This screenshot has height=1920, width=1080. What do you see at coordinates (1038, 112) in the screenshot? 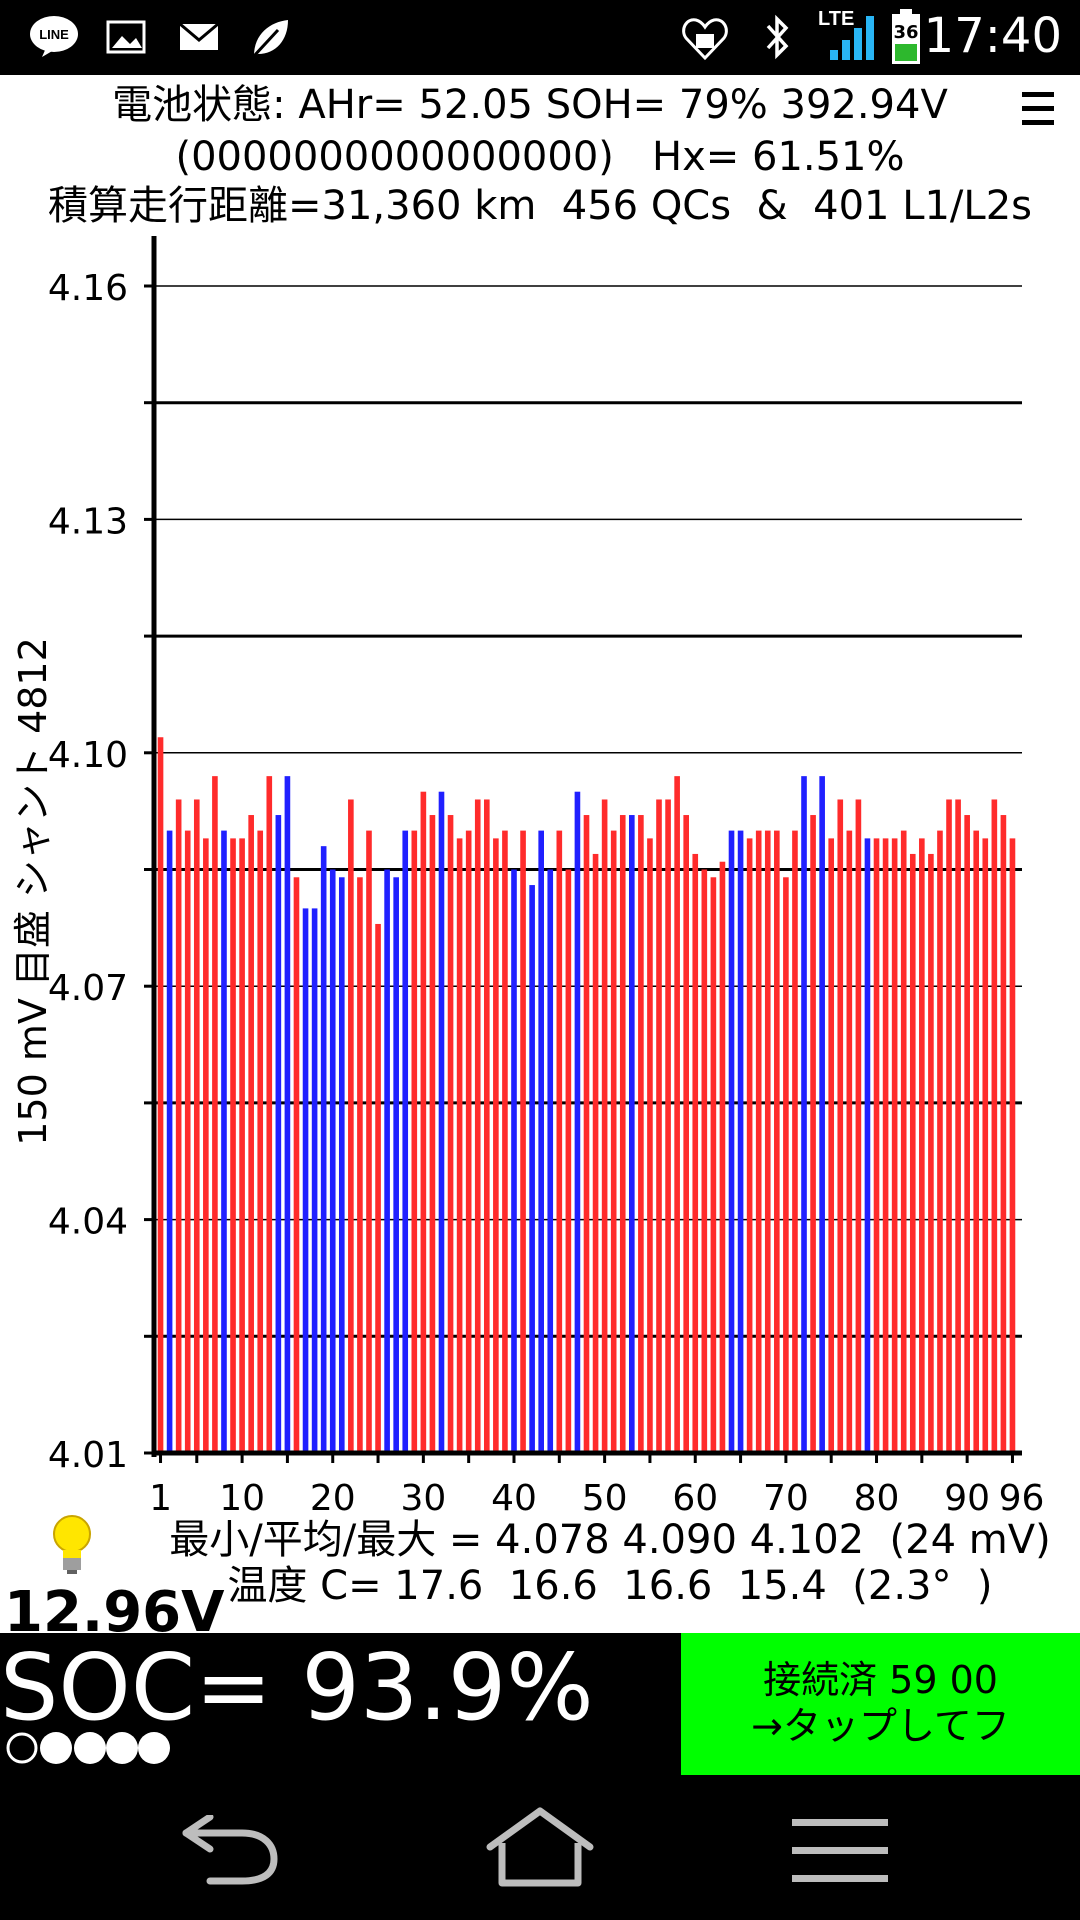
I see `overflow-menu-icon` at bounding box center [1038, 112].